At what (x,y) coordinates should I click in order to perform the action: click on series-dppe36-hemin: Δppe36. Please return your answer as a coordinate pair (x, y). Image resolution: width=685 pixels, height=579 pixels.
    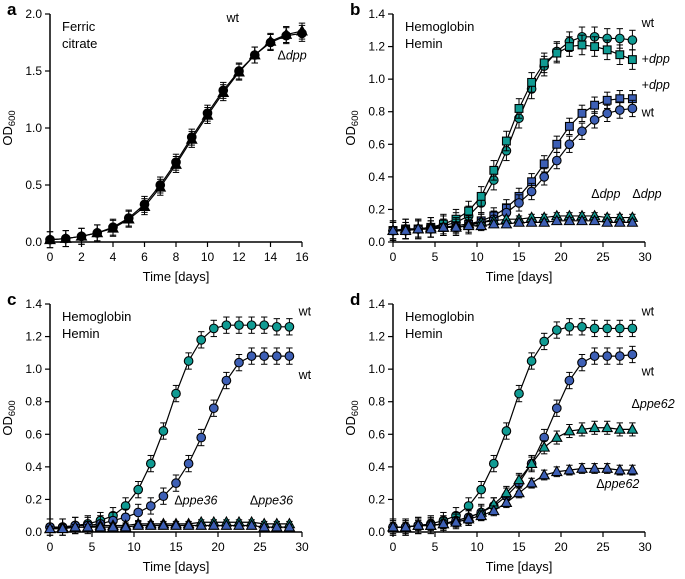
    Looking at the image, I should click on (170, 513).